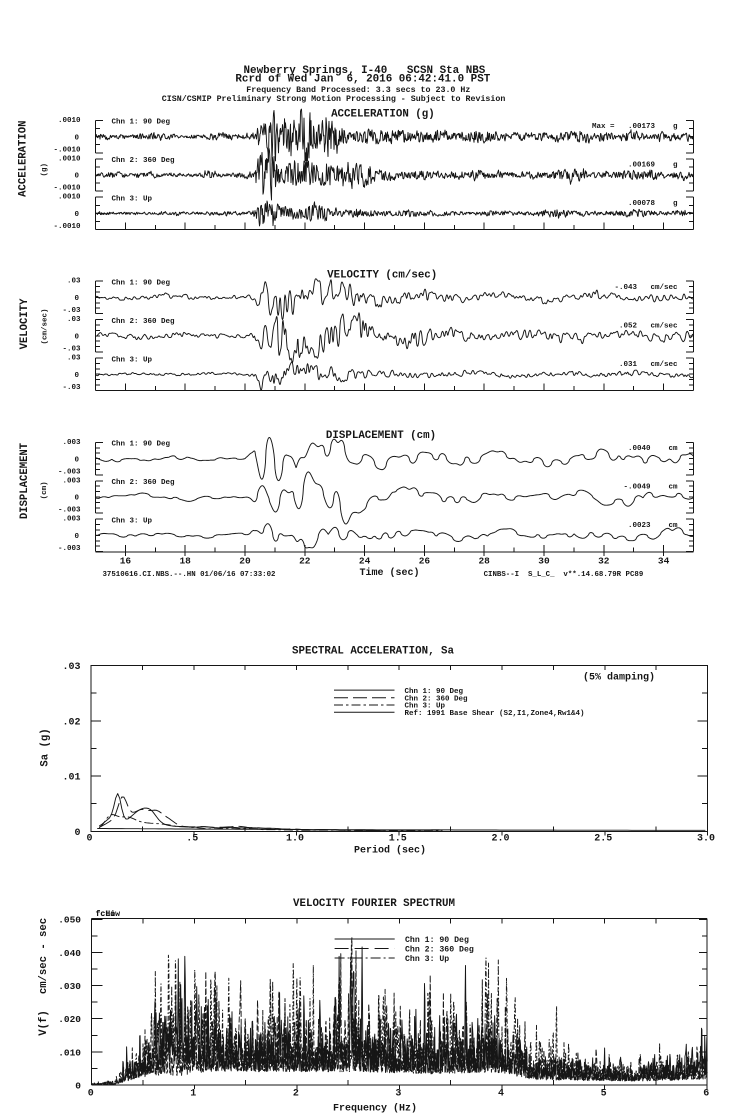 This screenshot has height=1115, width=739. I want to click on svg-text: .040, so click(69, 953).